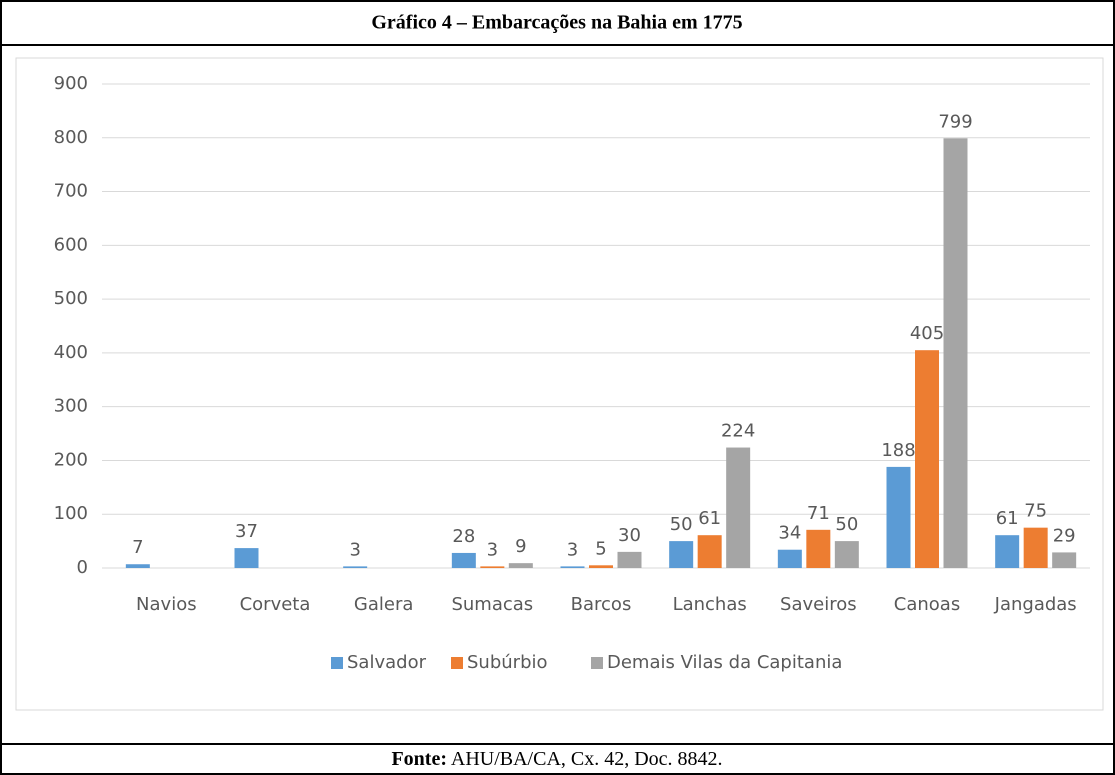 This screenshot has height=775, width=1115. Describe the element at coordinates (463, 536) in the screenshot. I see `data-label: 28` at that location.